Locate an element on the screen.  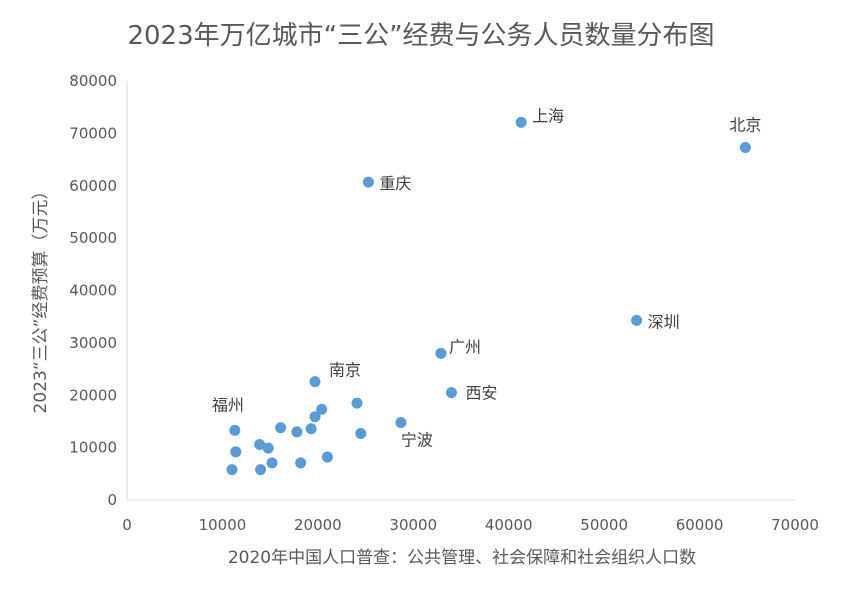
y-tick-label: 10000 is located at coordinates (93, 448).